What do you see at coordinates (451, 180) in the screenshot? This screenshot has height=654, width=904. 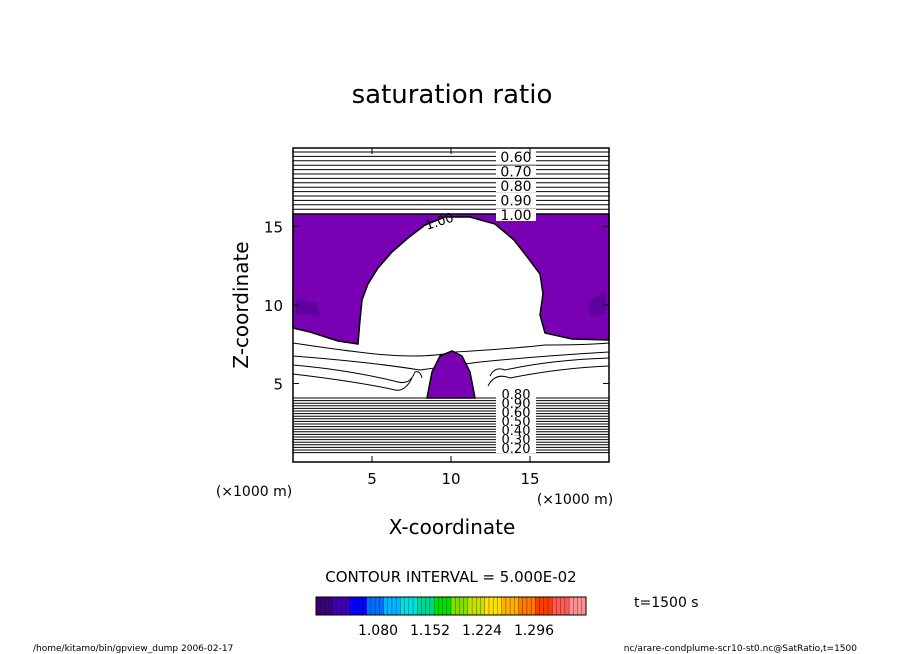 I see `upper-contour-lines` at bounding box center [451, 180].